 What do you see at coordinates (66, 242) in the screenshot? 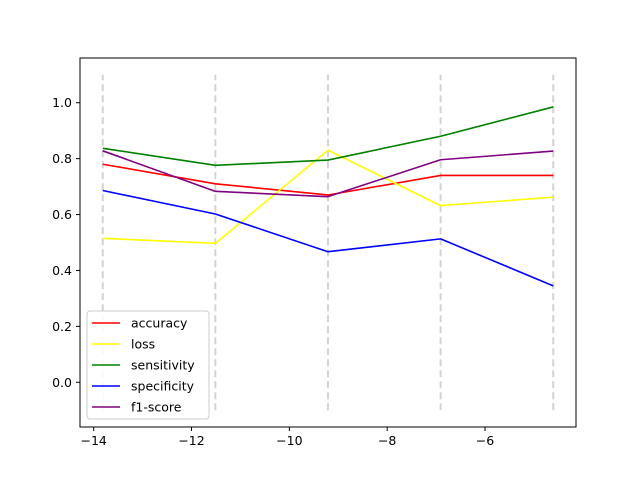
I see `y-axis-ticks: 0.0 0.2 0.4 0.6 0.8 1.0` at bounding box center [66, 242].